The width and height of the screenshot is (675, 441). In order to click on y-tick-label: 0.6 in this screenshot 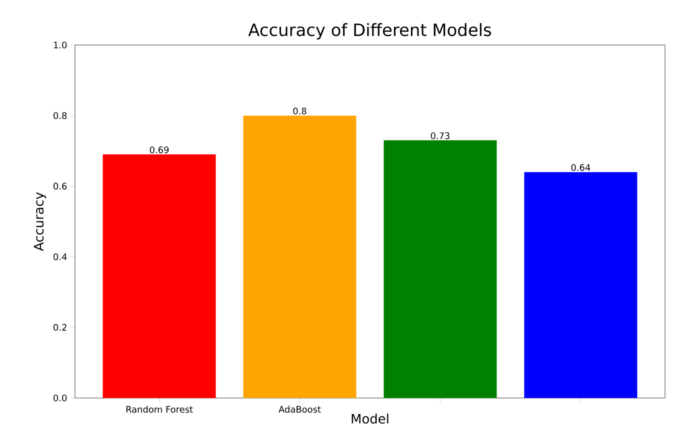, I will do `click(60, 186)`.